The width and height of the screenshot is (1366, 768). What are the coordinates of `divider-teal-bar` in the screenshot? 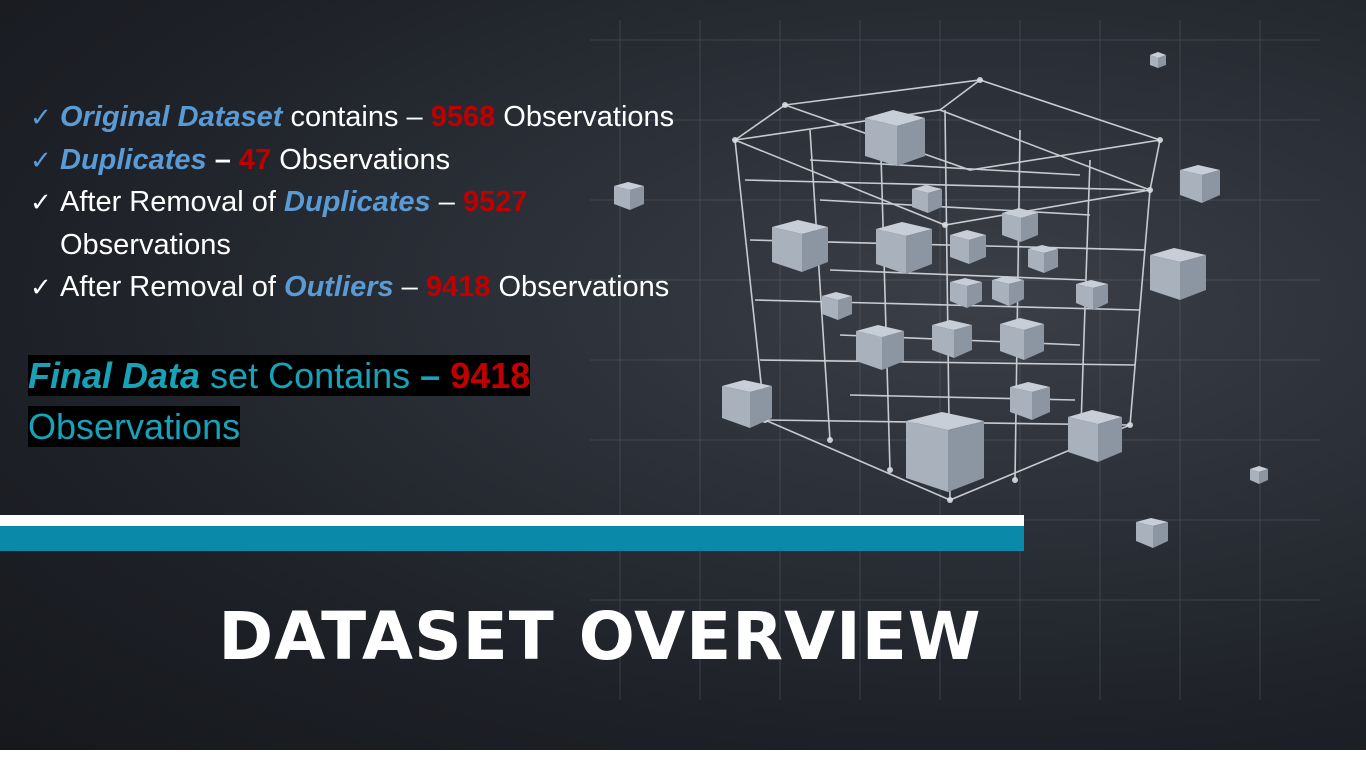 It's located at (512, 538).